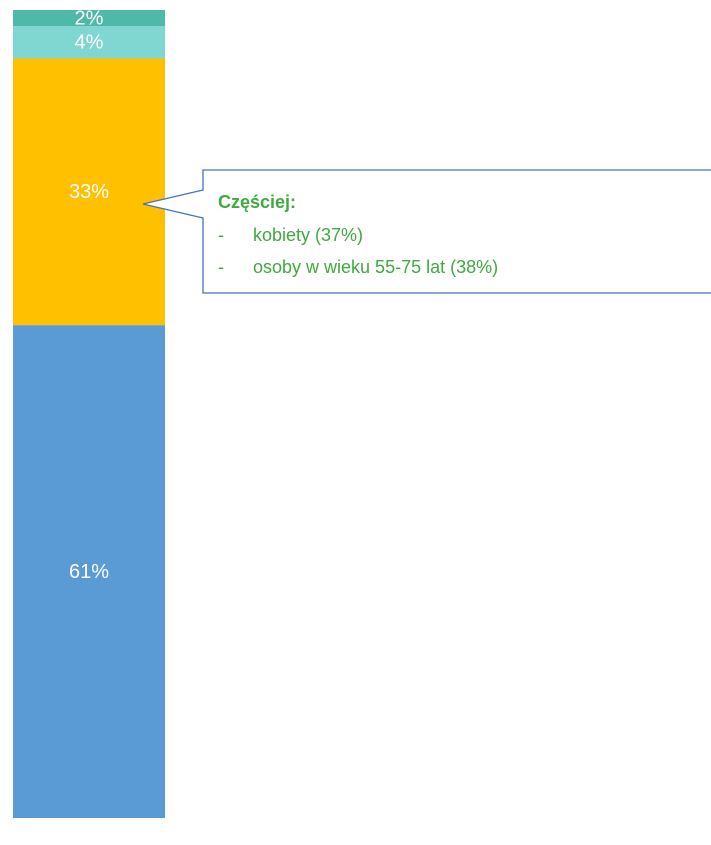 This screenshot has height=845, width=711. I want to click on callout-item: osoby w wieku 55-75 lat (38%), so click(375, 267).